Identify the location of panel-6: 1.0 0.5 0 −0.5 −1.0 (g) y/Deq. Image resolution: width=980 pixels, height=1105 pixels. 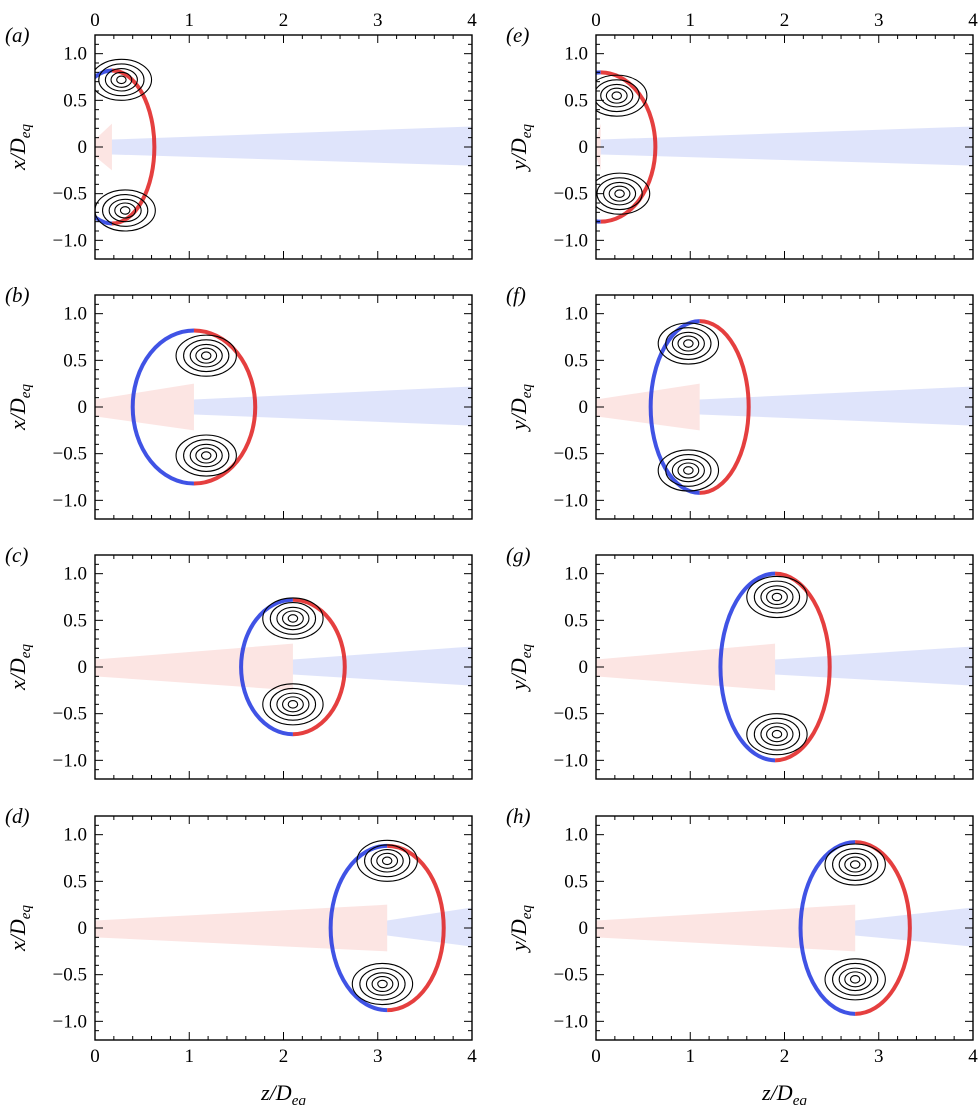
(740, 661).